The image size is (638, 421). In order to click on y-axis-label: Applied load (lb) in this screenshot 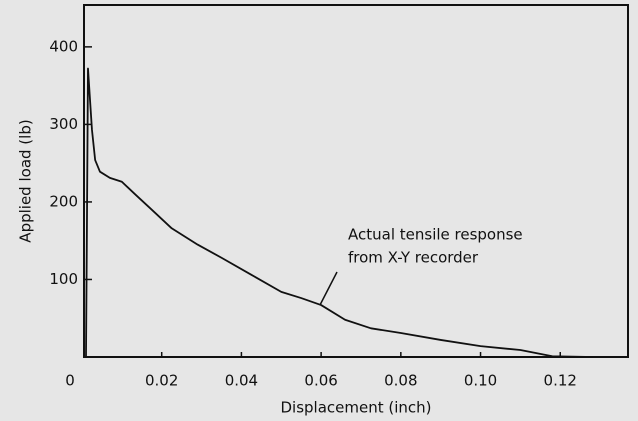, I will do `click(26, 180)`.